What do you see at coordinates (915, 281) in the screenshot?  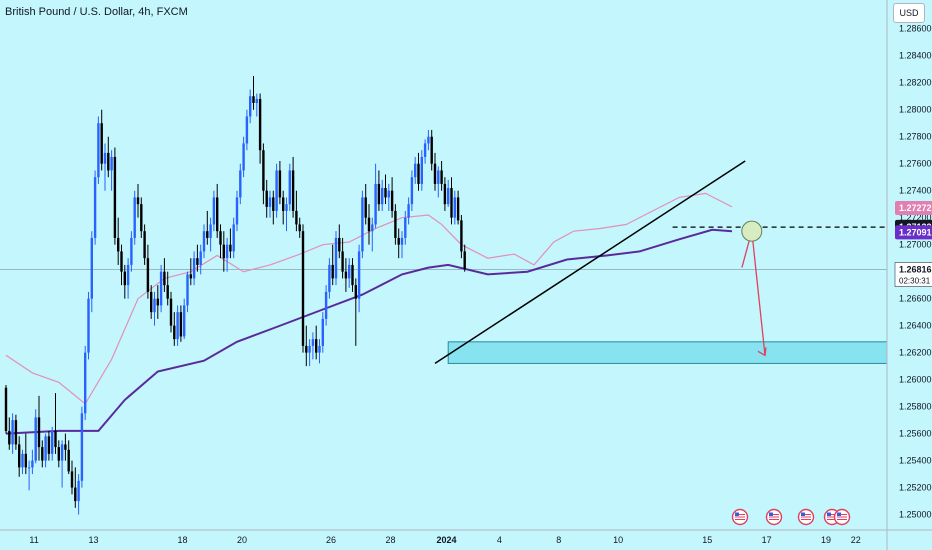 I see `candle-countdown: 02:30:31` at bounding box center [915, 281].